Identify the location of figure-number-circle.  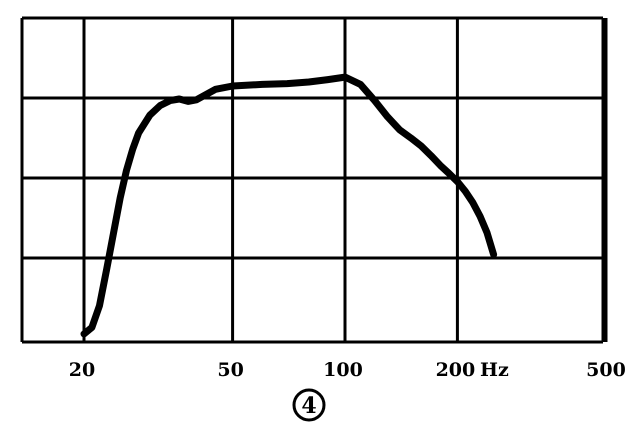
(309, 405).